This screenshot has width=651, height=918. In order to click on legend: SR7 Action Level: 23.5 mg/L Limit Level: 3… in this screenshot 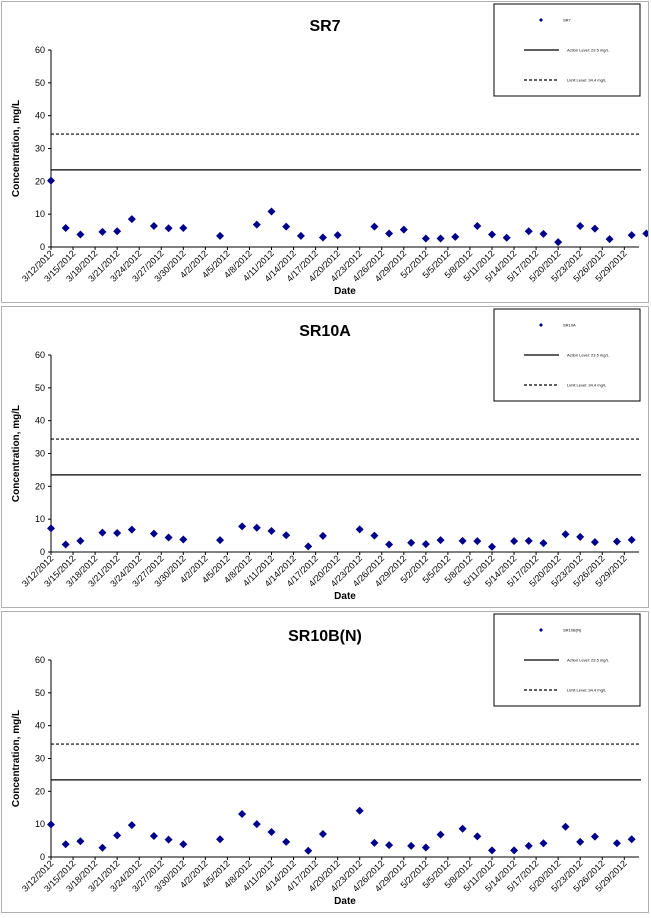, I will do `click(567, 50)`.